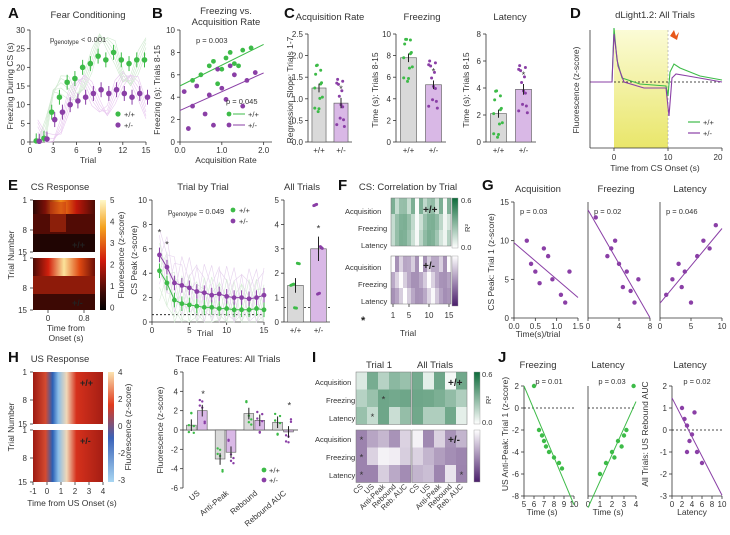 The image size is (730, 535). I want to click on colorbar-f-max: 0.6, so click(466, 200).